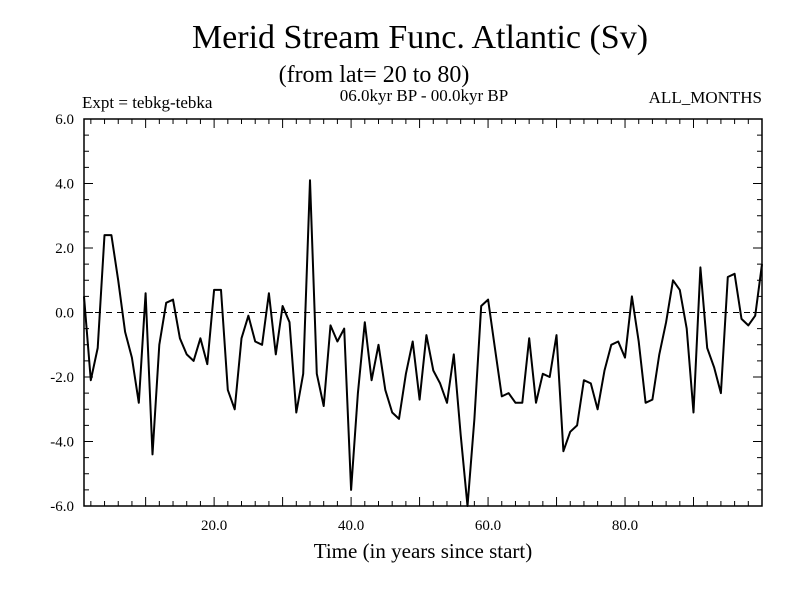  Describe the element at coordinates (62, 443) in the screenshot. I see `y-tick-label: -4.0` at that location.